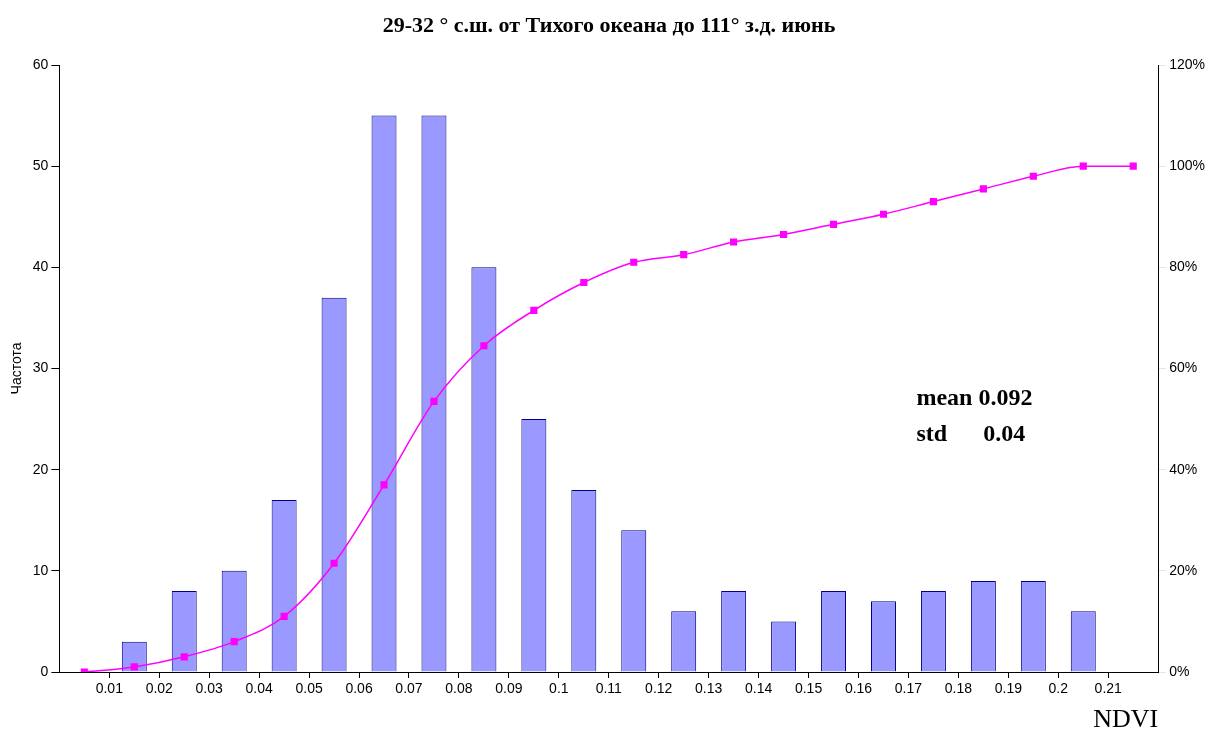  What do you see at coordinates (908, 688) in the screenshot?
I see `x-tick-label: 0.17` at bounding box center [908, 688].